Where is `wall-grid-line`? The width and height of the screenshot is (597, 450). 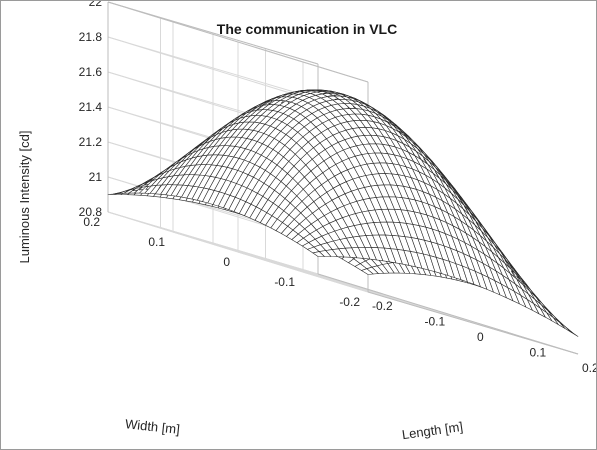 wall-grid-line is located at coordinates (238, 252).